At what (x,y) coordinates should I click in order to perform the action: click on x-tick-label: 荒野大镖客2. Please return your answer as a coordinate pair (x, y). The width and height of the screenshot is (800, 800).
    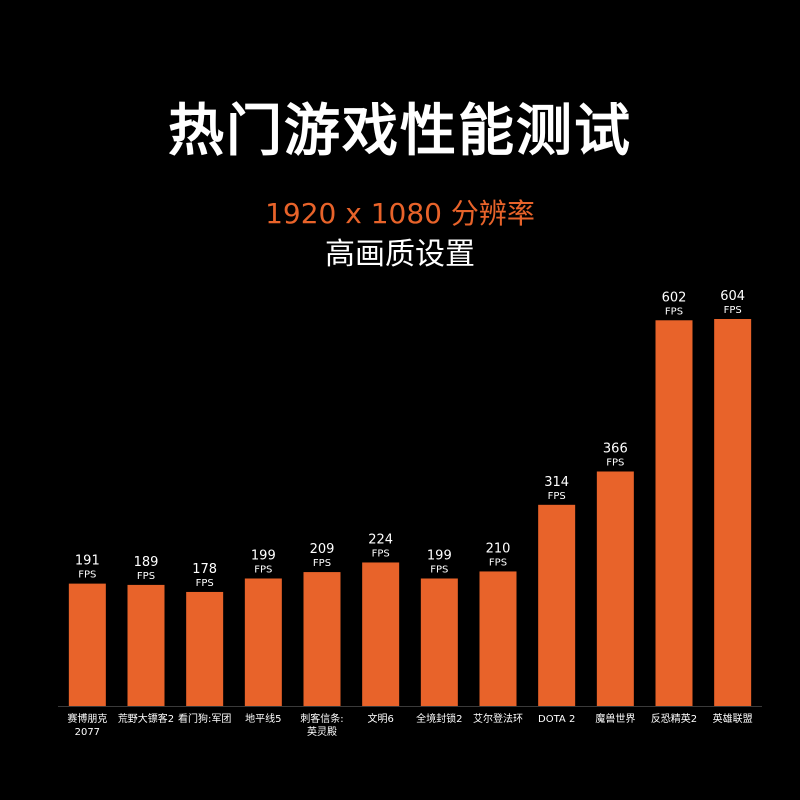
    Looking at the image, I should click on (146, 718).